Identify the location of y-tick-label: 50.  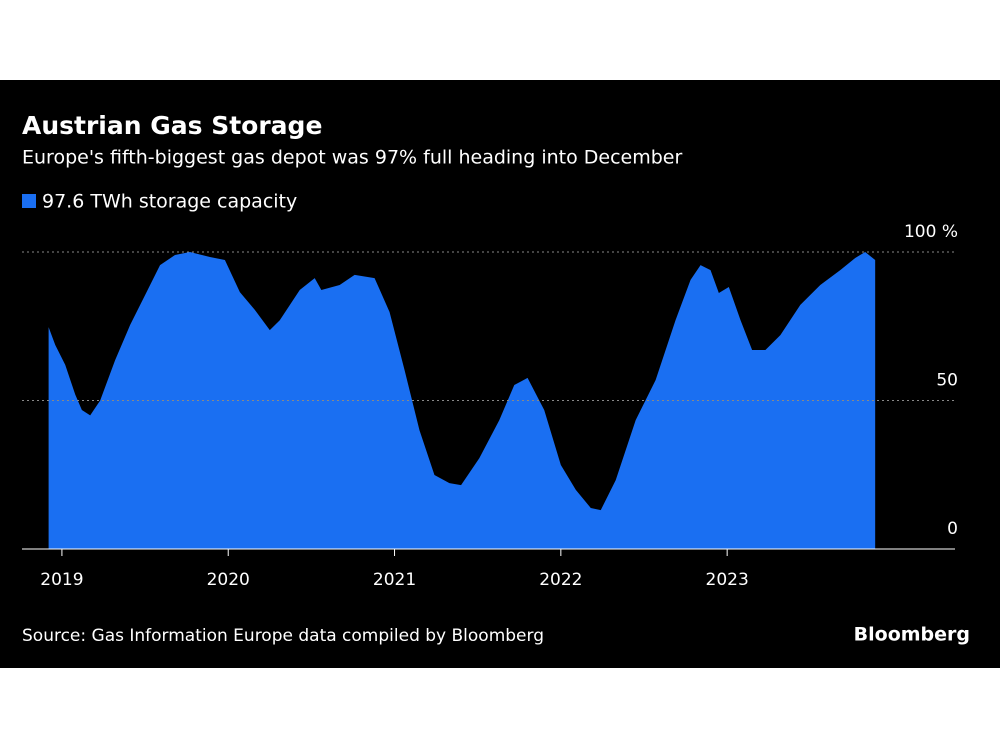
(947, 381).